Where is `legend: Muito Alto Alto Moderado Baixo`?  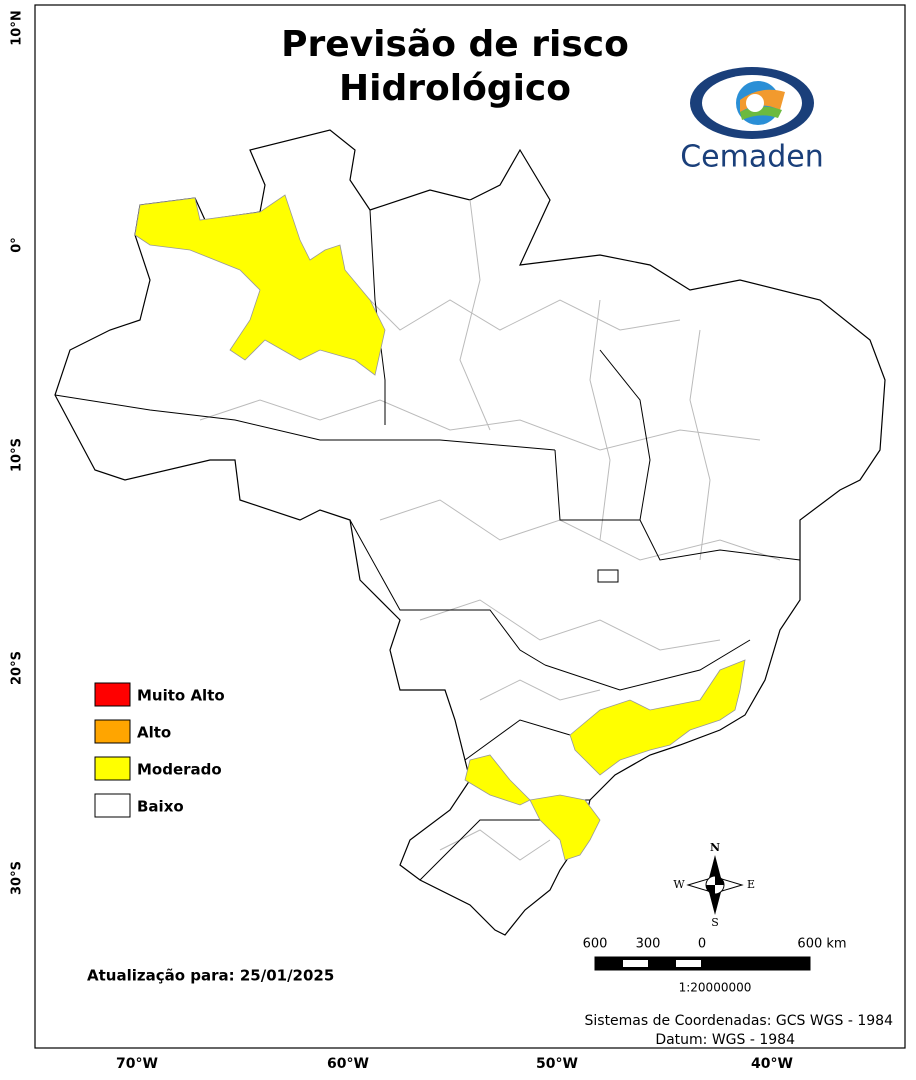
legend: Muito Alto Alto Moderado Baixo is located at coordinates (159, 750).